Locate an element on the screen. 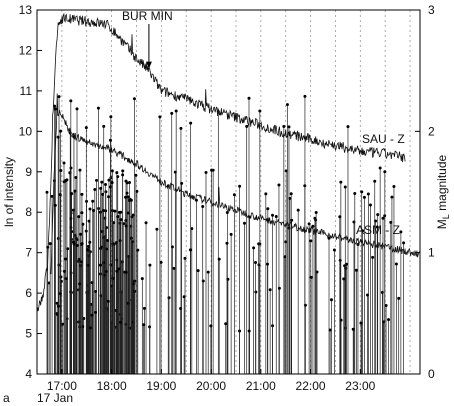 Image resolution: width=454 pixels, height=406 pixels. annotation-bur-min: BUR MIN is located at coordinates (147, 16).